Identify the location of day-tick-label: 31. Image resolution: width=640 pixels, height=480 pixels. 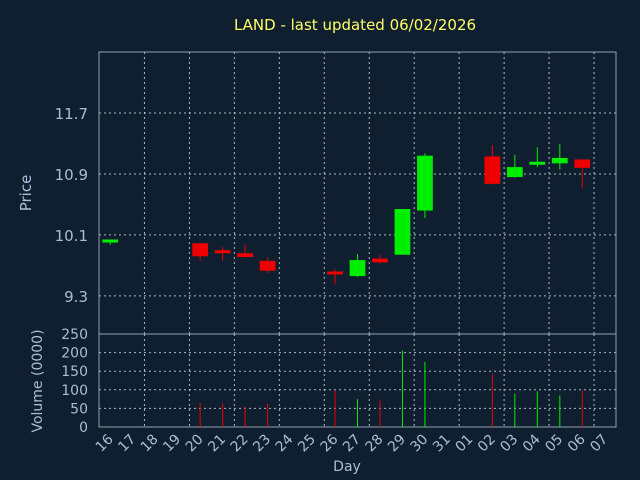
(442, 443).